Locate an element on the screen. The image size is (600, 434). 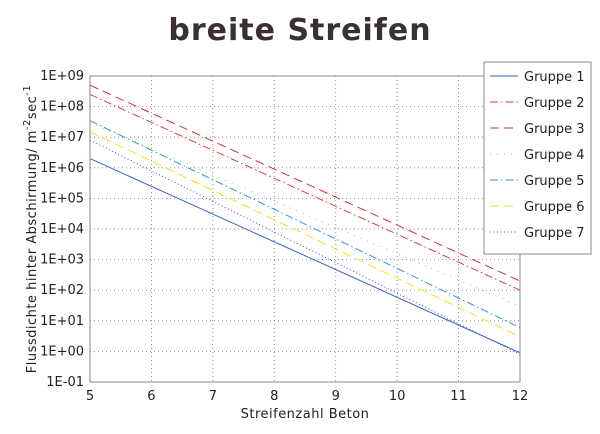
y-axis-label-mid: sec is located at coordinates (32, 107).